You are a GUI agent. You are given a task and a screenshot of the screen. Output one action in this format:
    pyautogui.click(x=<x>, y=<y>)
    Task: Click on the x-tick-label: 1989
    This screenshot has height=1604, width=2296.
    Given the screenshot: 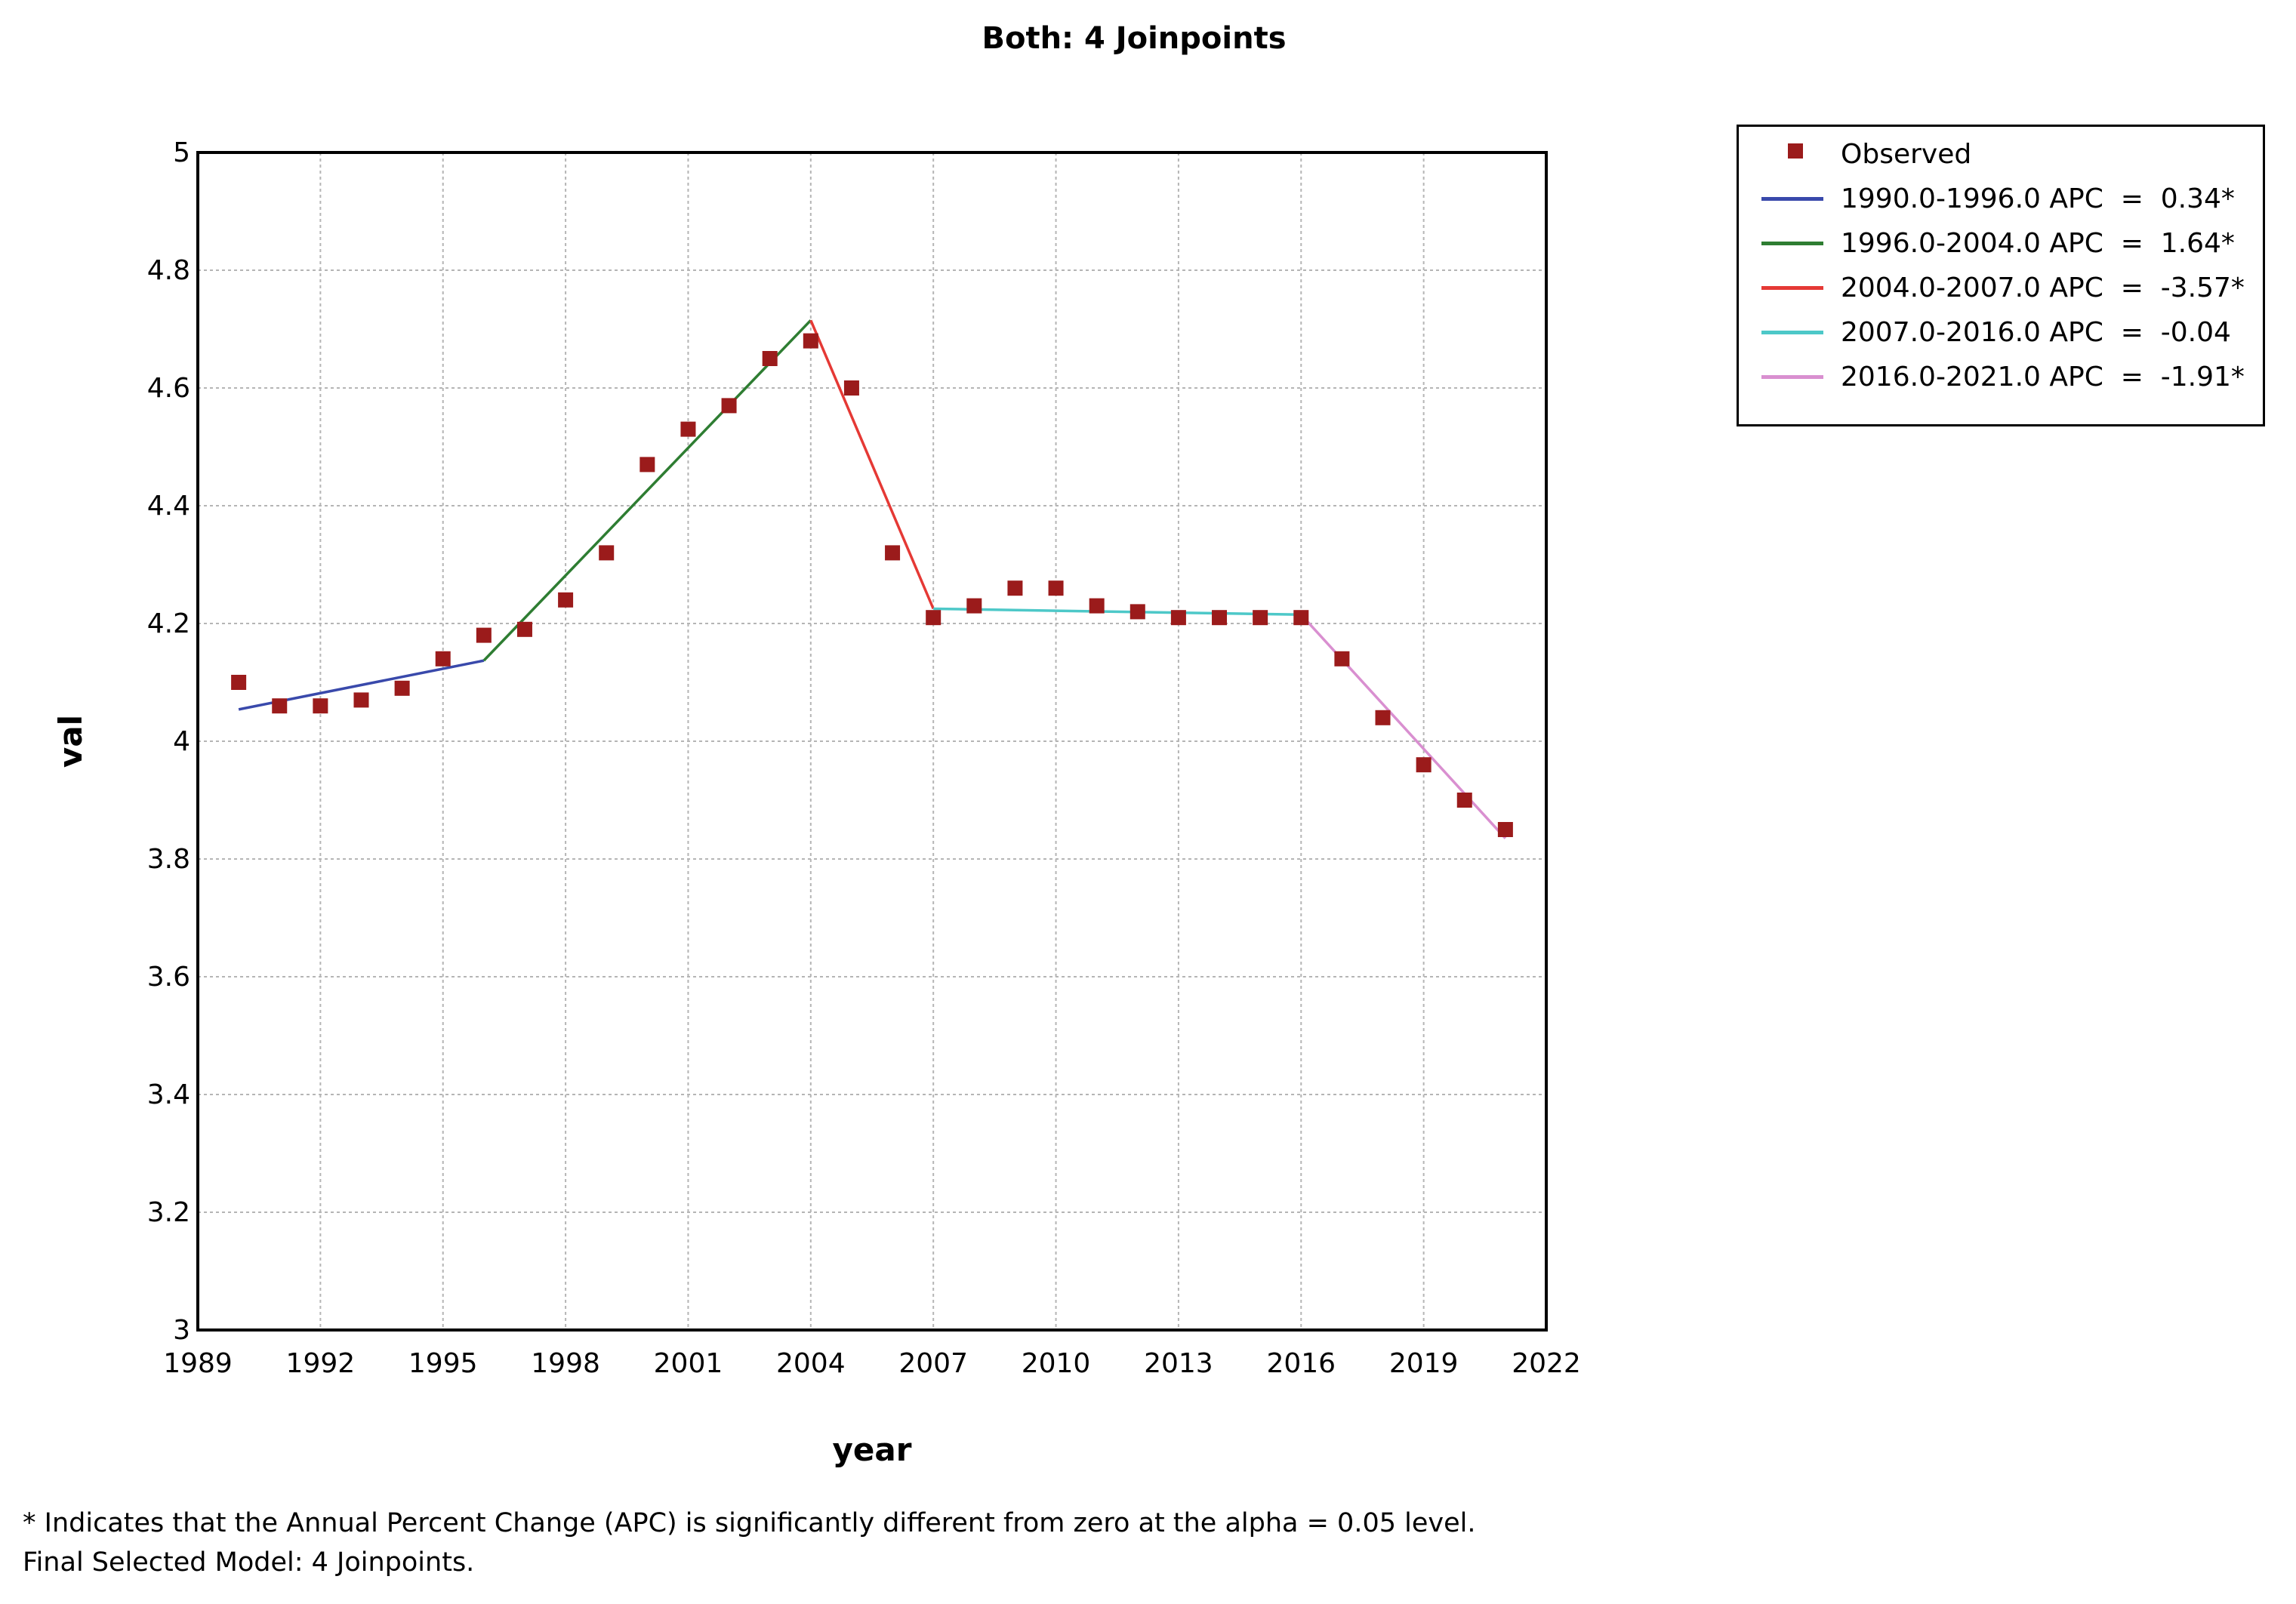 What is the action you would take?
    pyautogui.click(x=198, y=1363)
    